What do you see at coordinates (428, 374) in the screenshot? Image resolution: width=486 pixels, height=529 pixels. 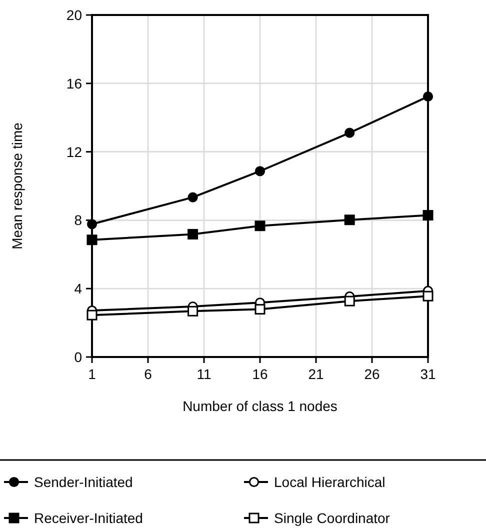 I see `x-tick-label: 31` at bounding box center [428, 374].